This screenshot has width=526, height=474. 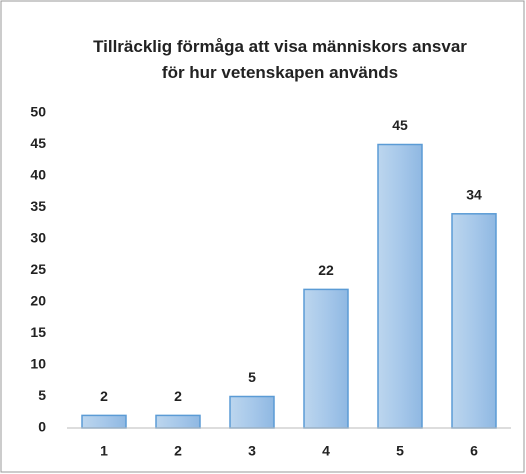 What do you see at coordinates (326, 451) in the screenshot?
I see `x-tick-label: 4` at bounding box center [326, 451].